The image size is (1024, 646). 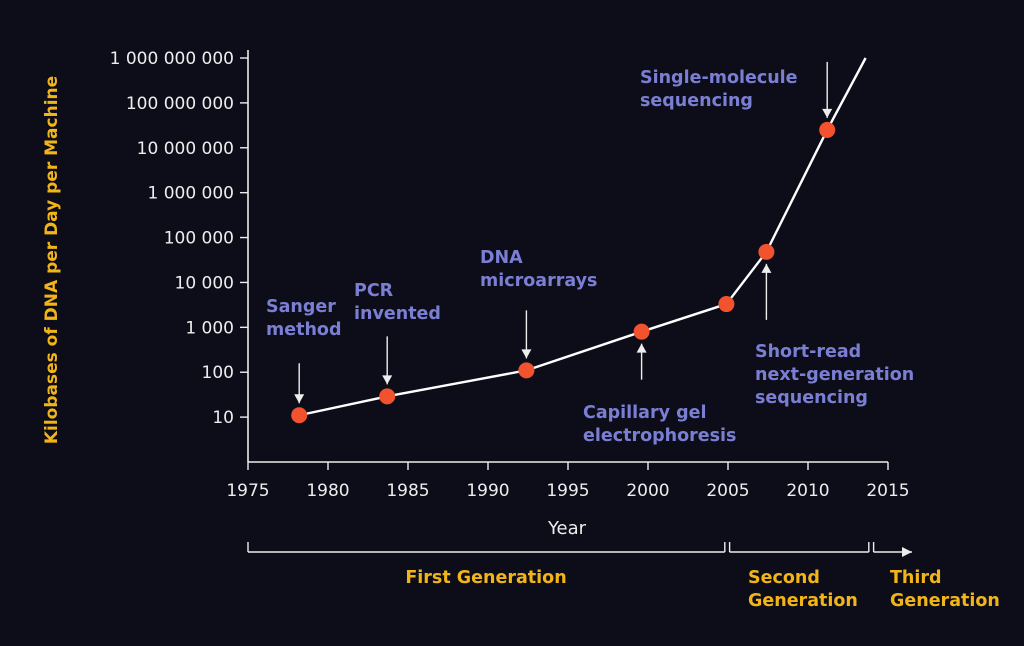 I want to click on y-tick-label: 1 000, so click(x=209, y=328).